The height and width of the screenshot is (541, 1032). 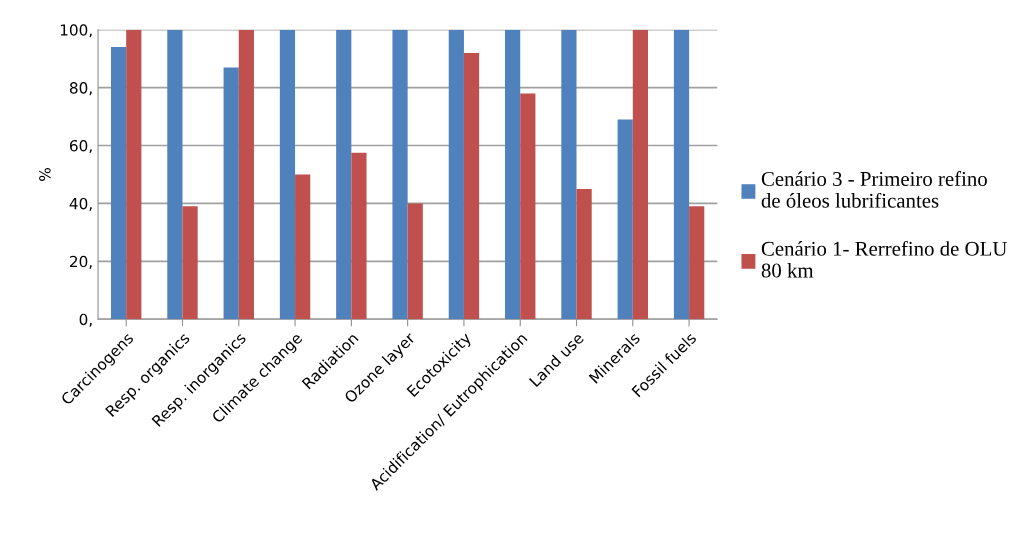 What do you see at coordinates (85, 320) in the screenshot?
I see `y-tick-label: 0,` at bounding box center [85, 320].